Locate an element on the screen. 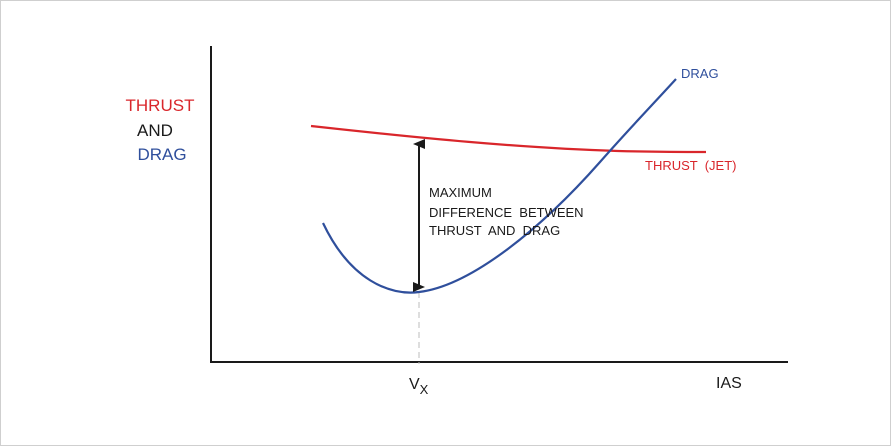 Image resolution: width=891 pixels, height=446 pixels. drag-curve-label: DRAG is located at coordinates (700, 73).